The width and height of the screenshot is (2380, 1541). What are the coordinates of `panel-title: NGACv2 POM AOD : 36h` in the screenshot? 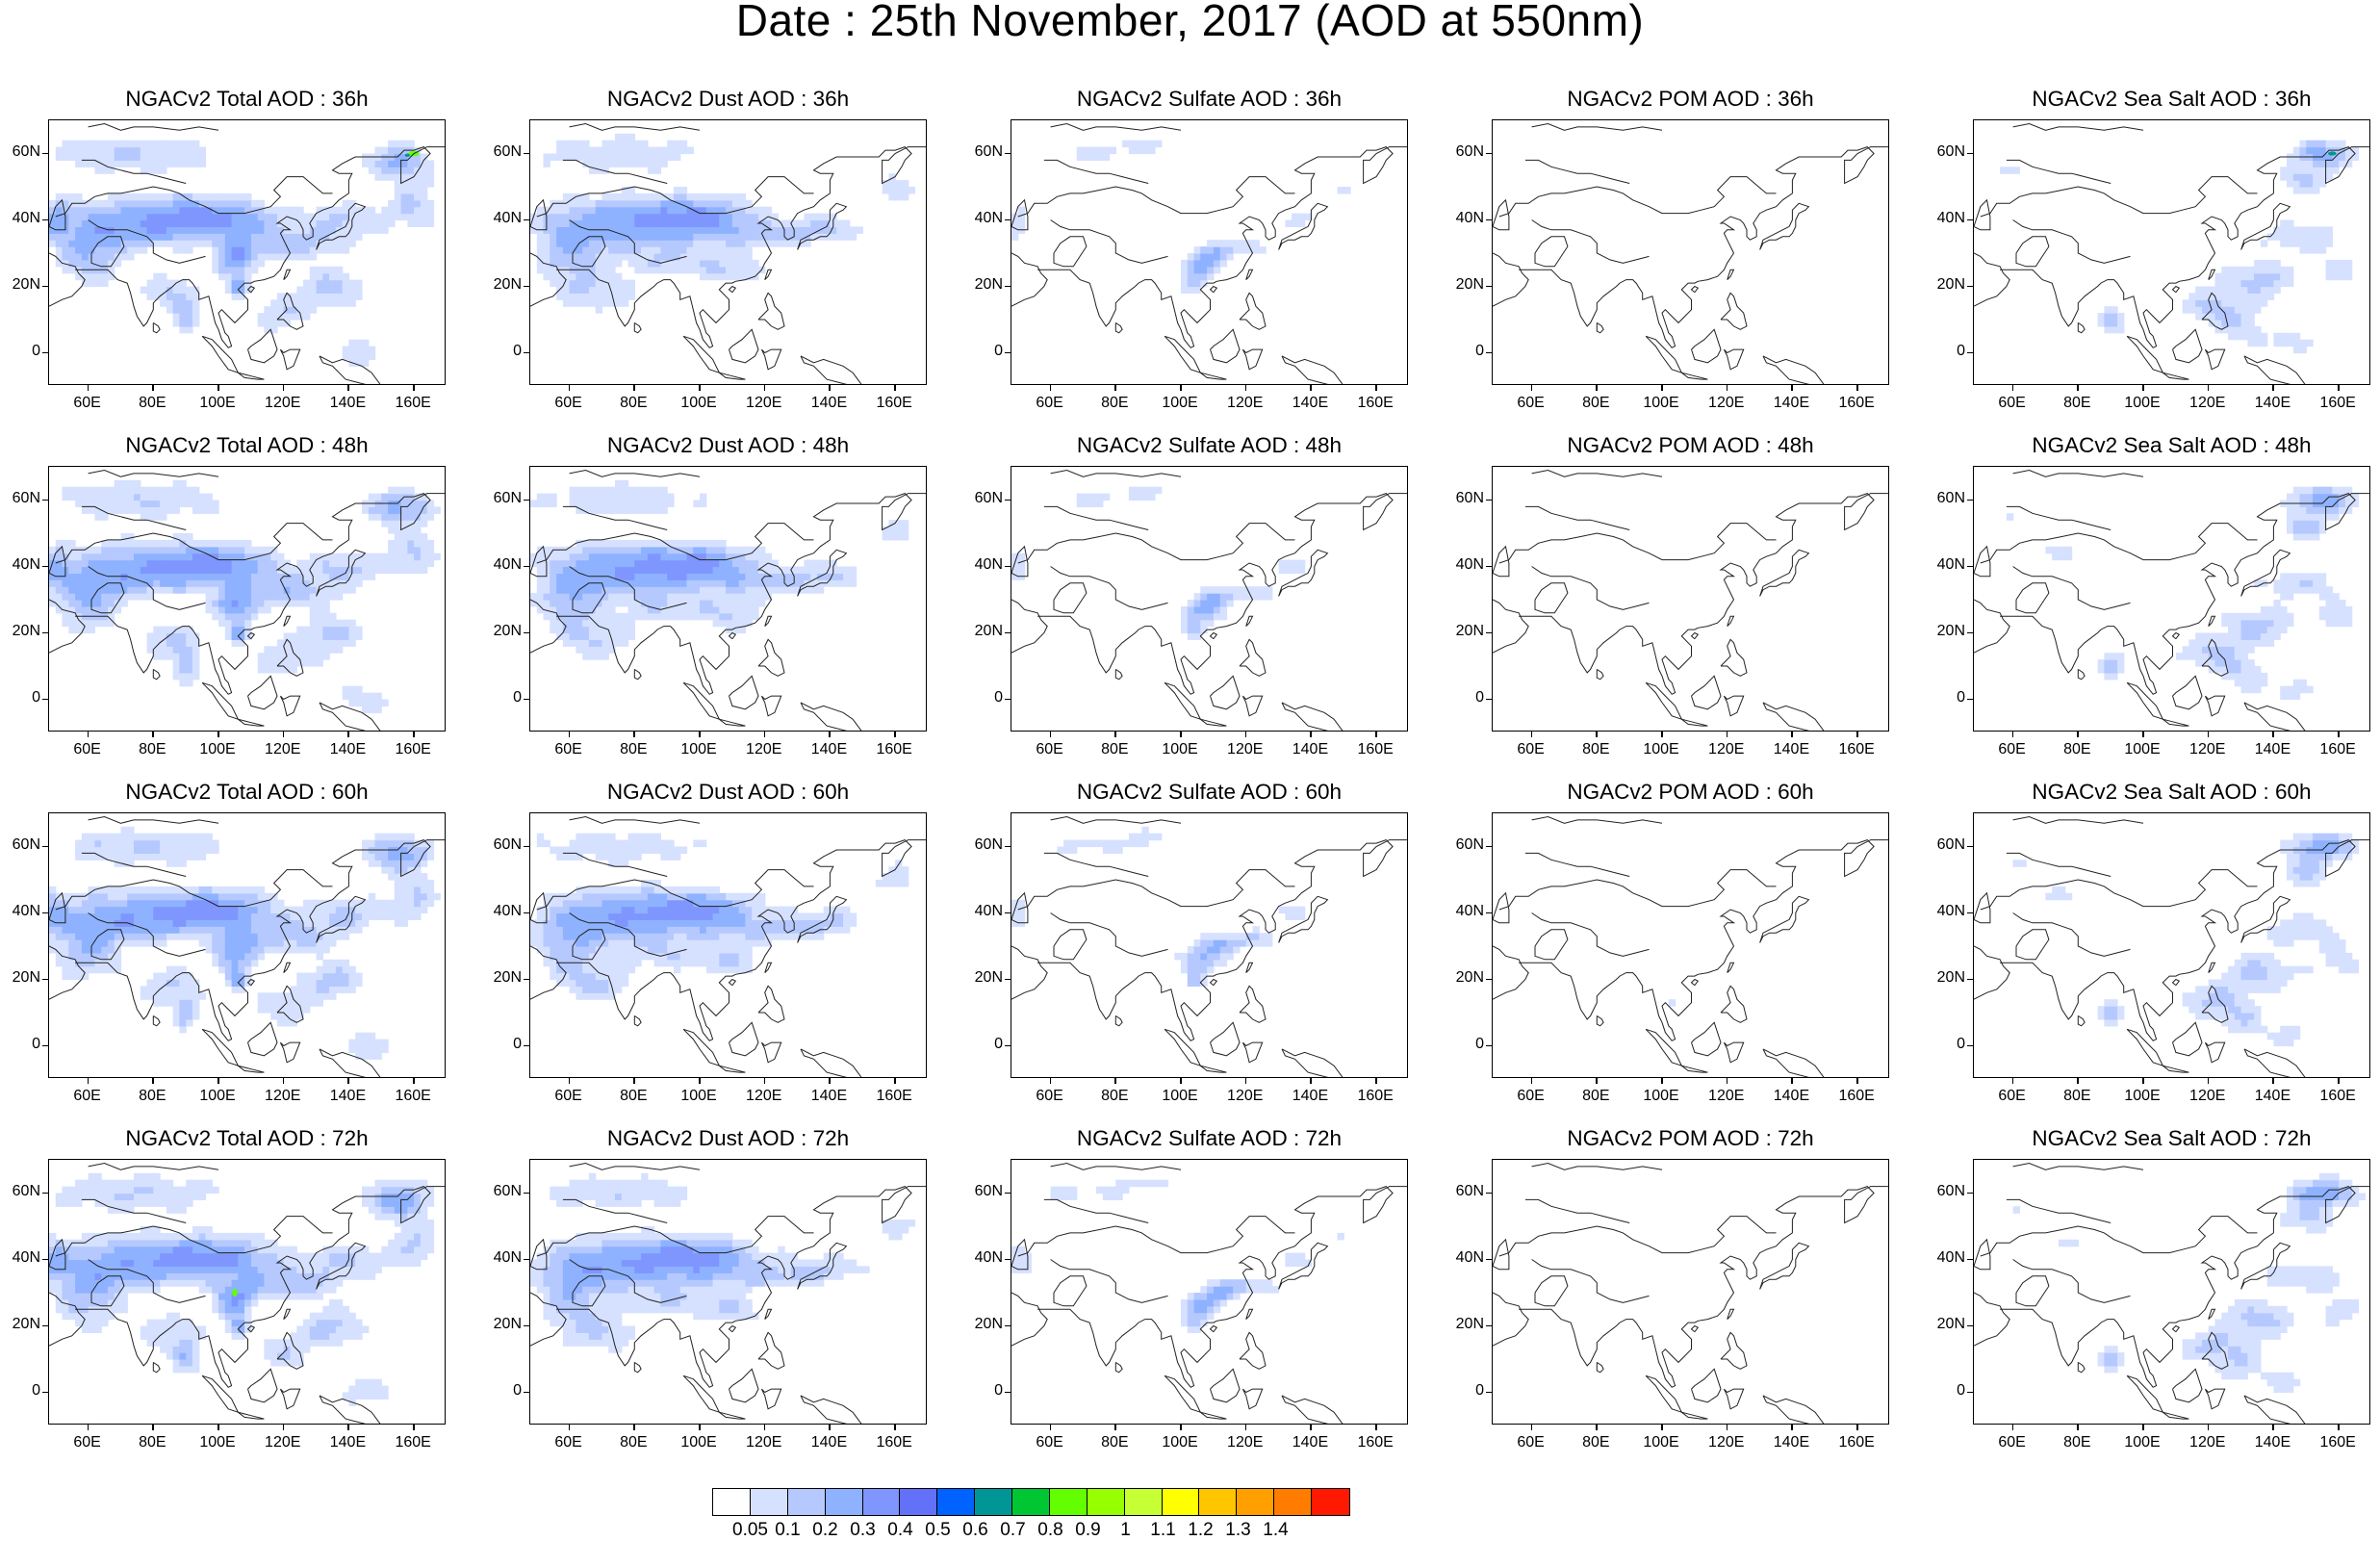 It's located at (1690, 100).